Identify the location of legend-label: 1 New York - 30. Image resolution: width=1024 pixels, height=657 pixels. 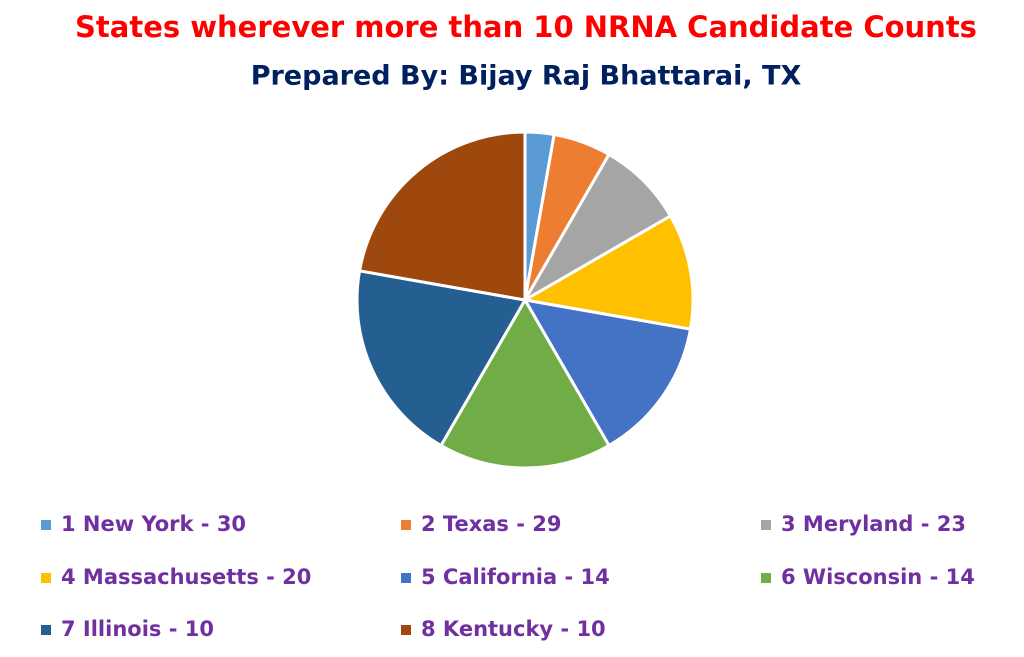
(153, 524).